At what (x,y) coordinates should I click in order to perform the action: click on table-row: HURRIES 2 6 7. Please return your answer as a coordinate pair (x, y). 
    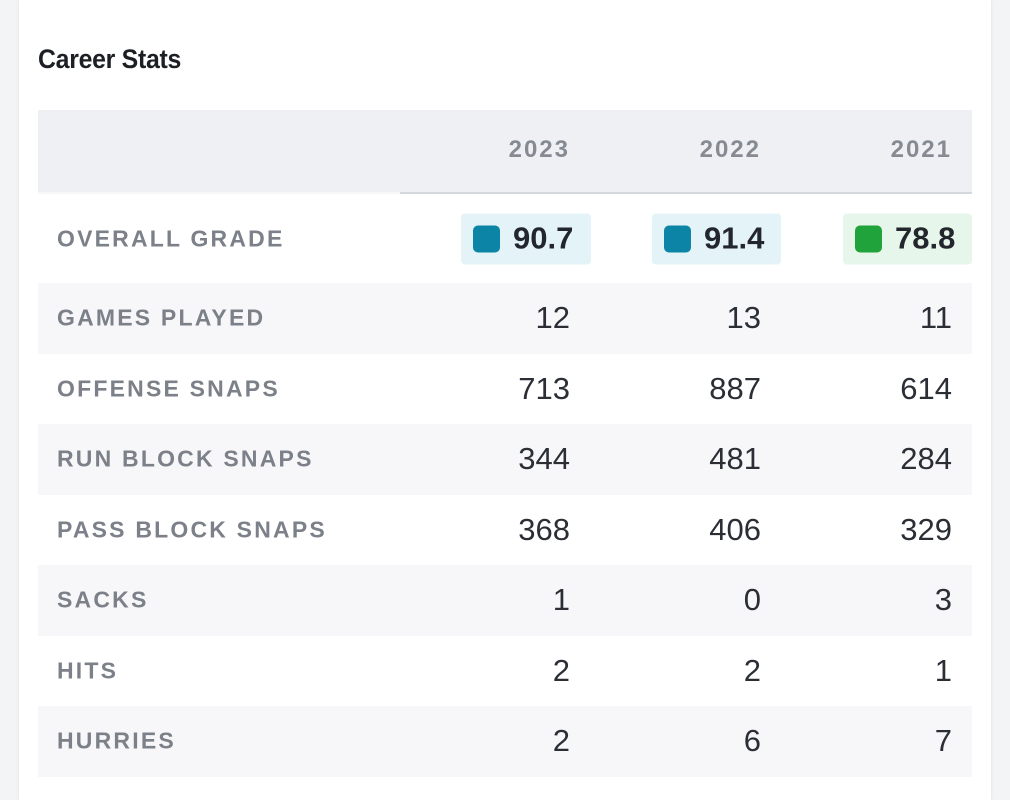
    Looking at the image, I should click on (505, 741).